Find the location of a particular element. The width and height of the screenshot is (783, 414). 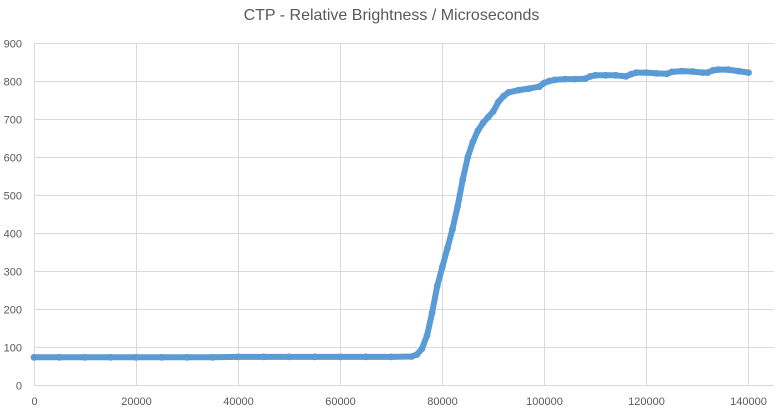

x-tick-label: 0 is located at coordinates (34, 402).